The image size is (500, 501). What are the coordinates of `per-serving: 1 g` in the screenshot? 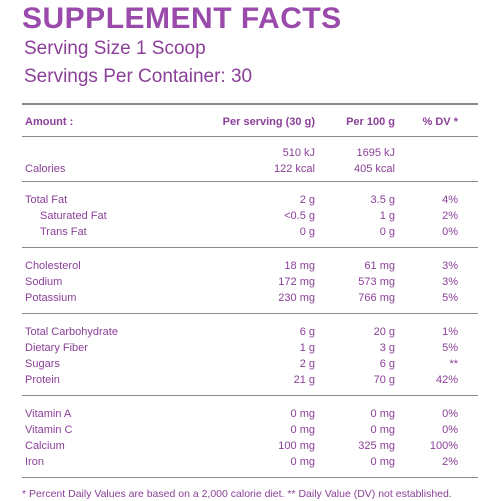 It's located at (307, 348).